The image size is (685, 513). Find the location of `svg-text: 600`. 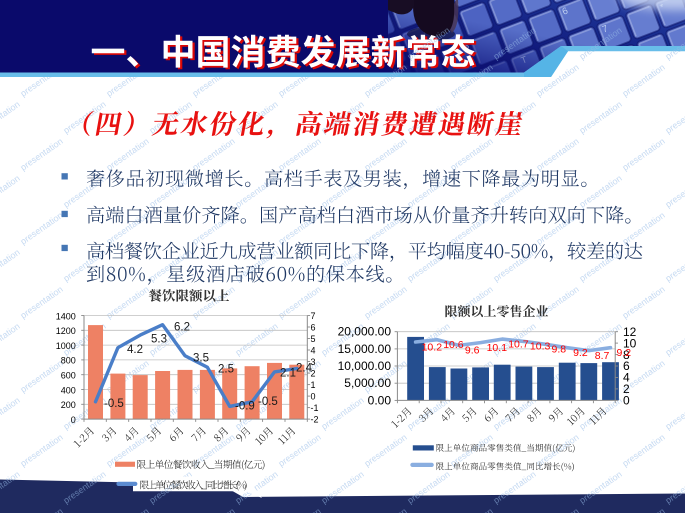

svg-text: 600 is located at coordinates (68, 376).